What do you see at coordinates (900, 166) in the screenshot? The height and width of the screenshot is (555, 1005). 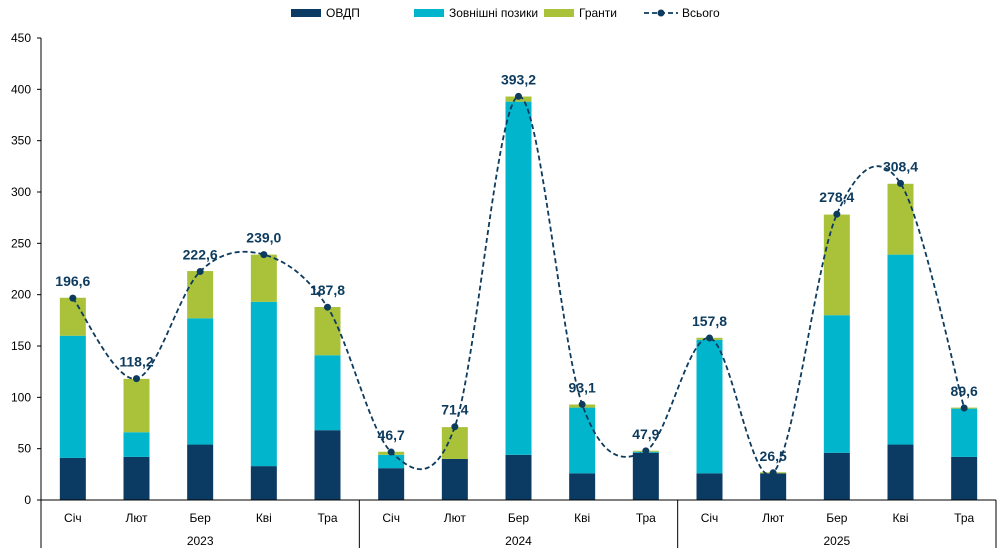 I see `total-data-label: 308,4` at bounding box center [900, 166].